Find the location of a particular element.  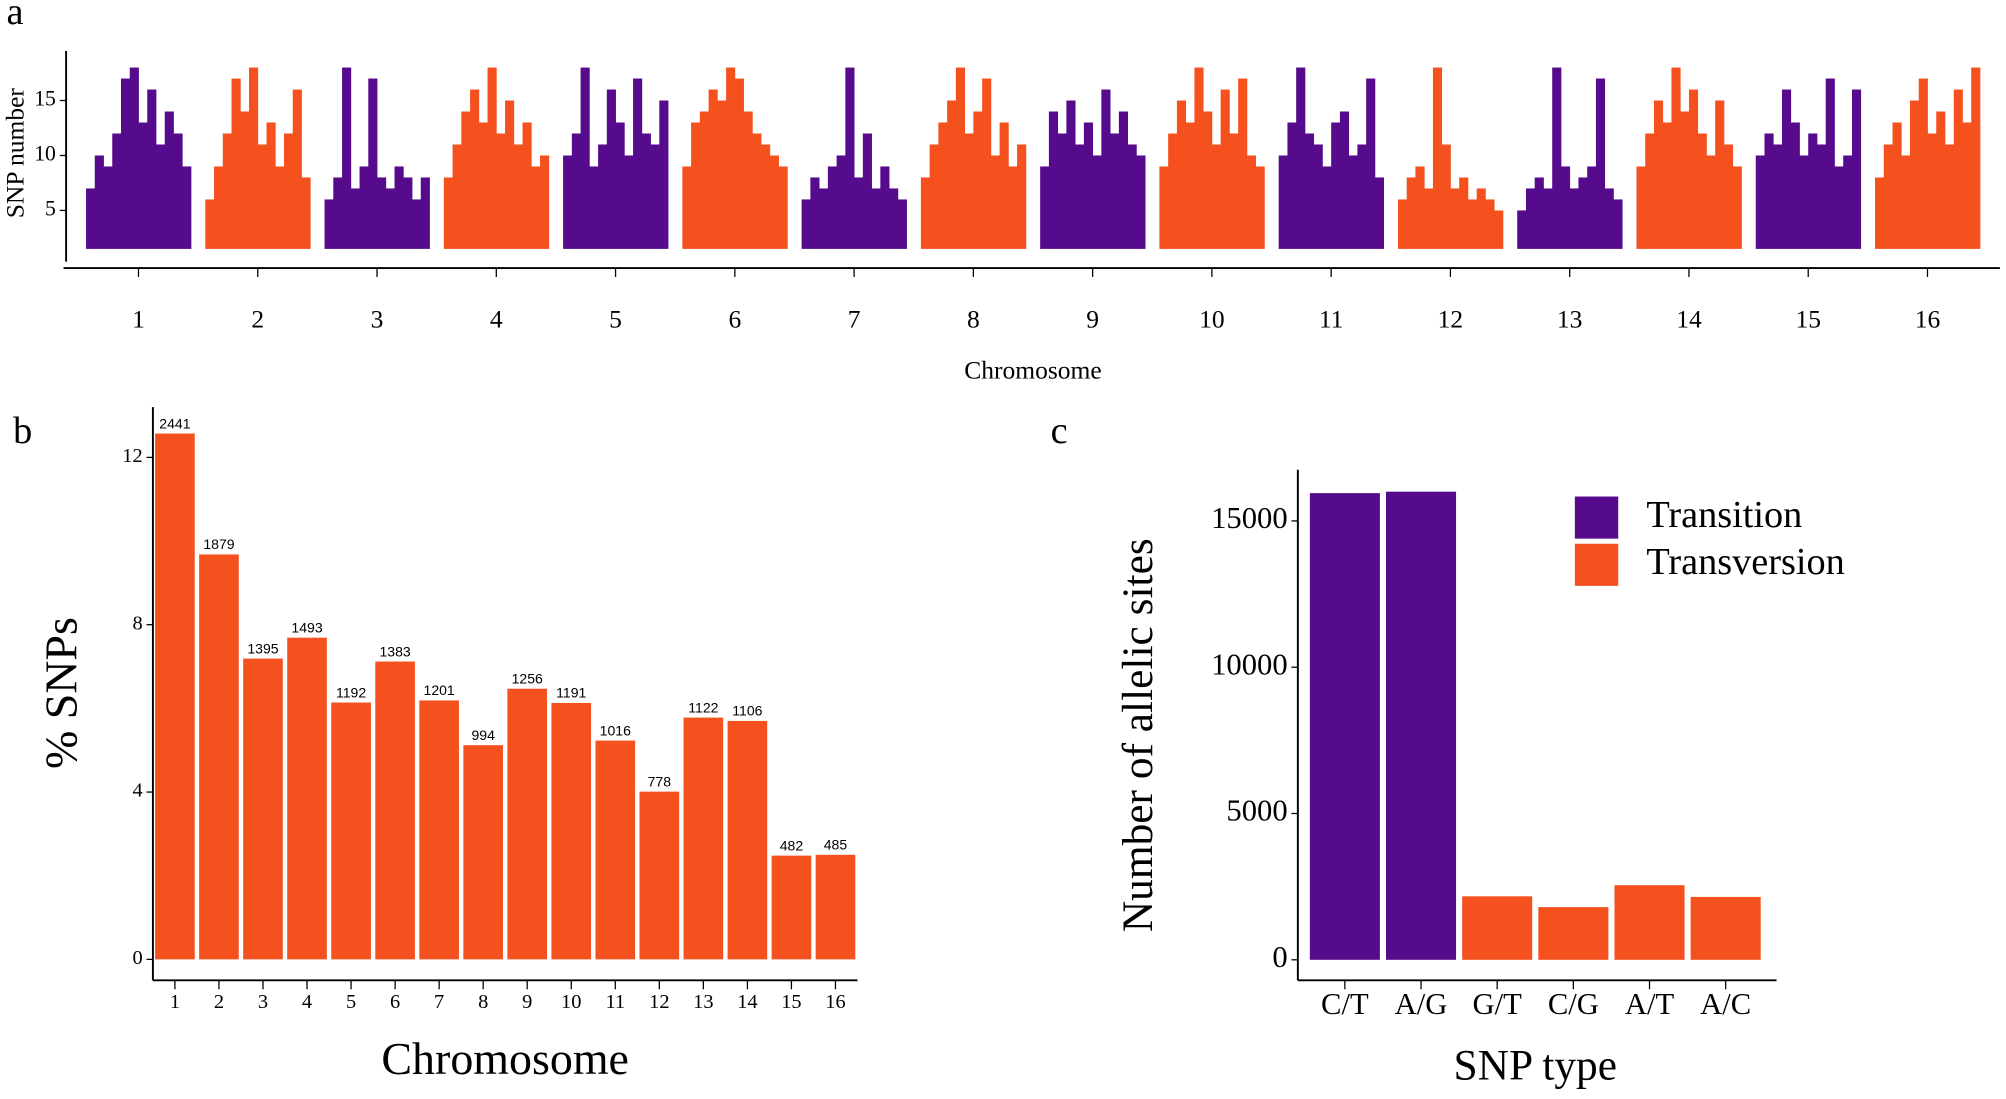

bar-count-label: 1191 is located at coordinates (571, 693).